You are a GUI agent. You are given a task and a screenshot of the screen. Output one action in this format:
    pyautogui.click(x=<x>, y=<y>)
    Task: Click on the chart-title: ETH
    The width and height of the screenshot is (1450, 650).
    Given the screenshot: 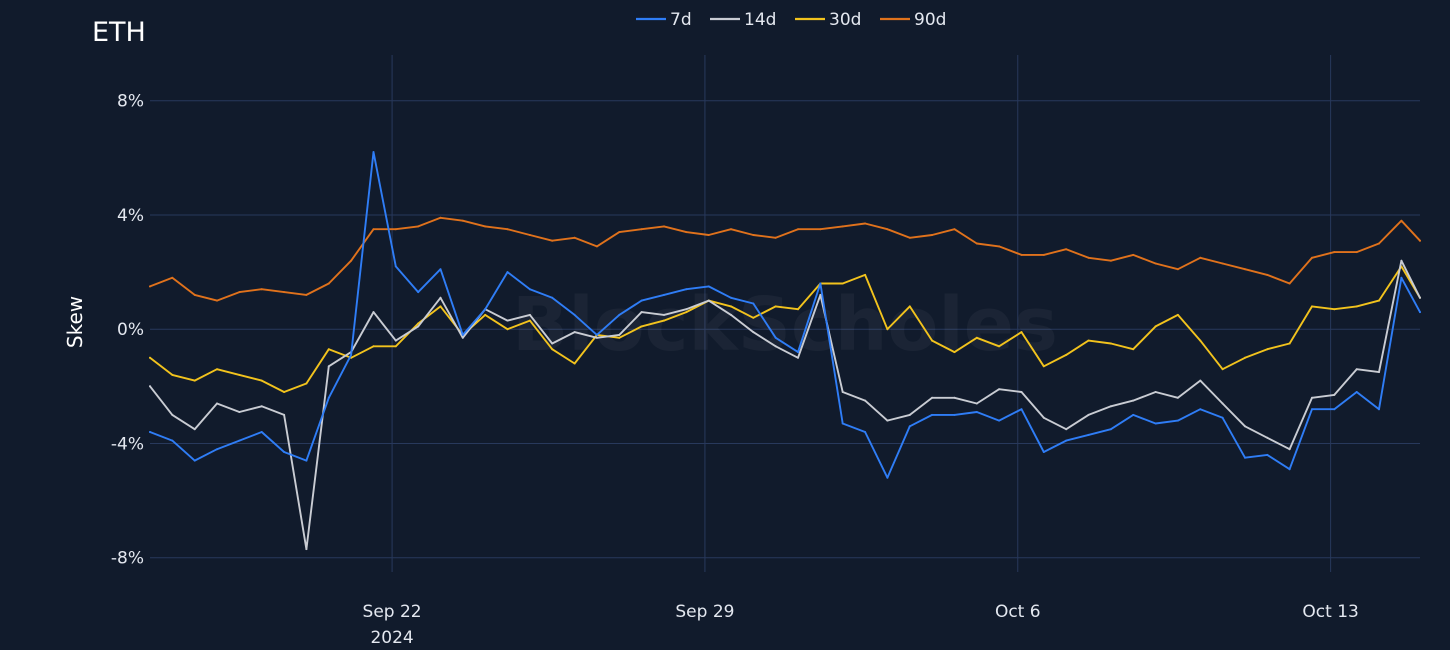 What is the action you would take?
    pyautogui.click(x=119, y=32)
    